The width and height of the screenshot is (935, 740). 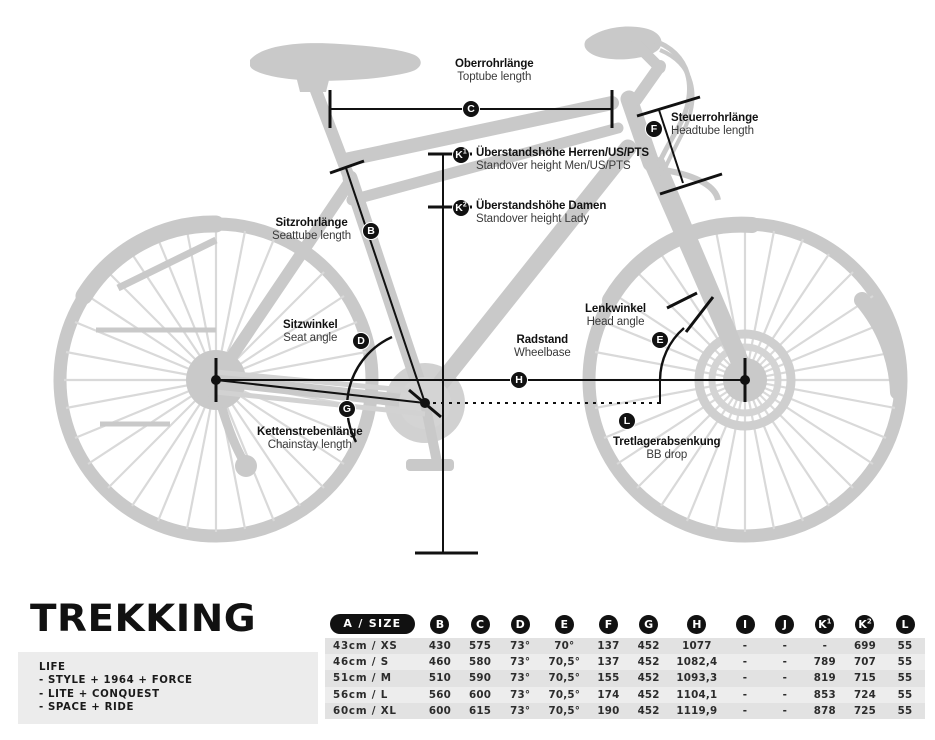 What do you see at coordinates (824, 710) in the screenshot?
I see `cell-k1: 878` at bounding box center [824, 710].